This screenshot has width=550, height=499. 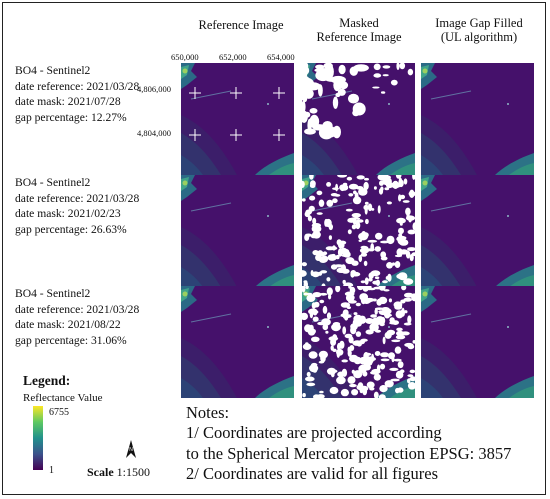 I want to click on north-letter: N, so click(x=131, y=450).